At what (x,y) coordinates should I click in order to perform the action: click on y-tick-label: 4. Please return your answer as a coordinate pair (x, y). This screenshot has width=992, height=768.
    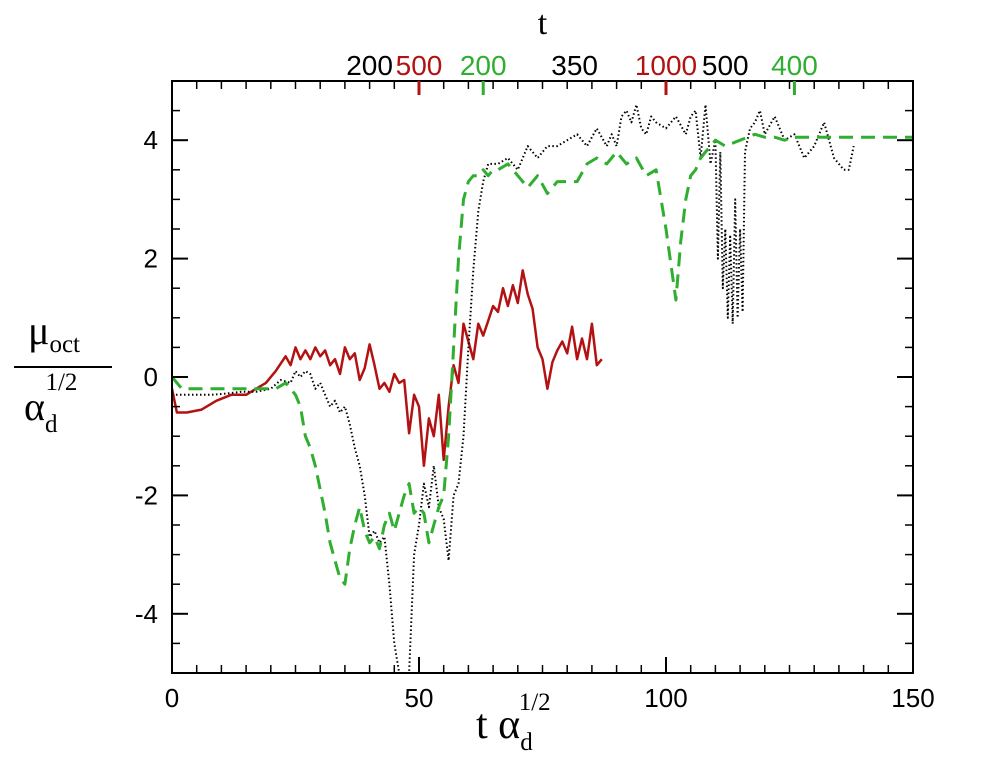
    Looking at the image, I should click on (151, 140).